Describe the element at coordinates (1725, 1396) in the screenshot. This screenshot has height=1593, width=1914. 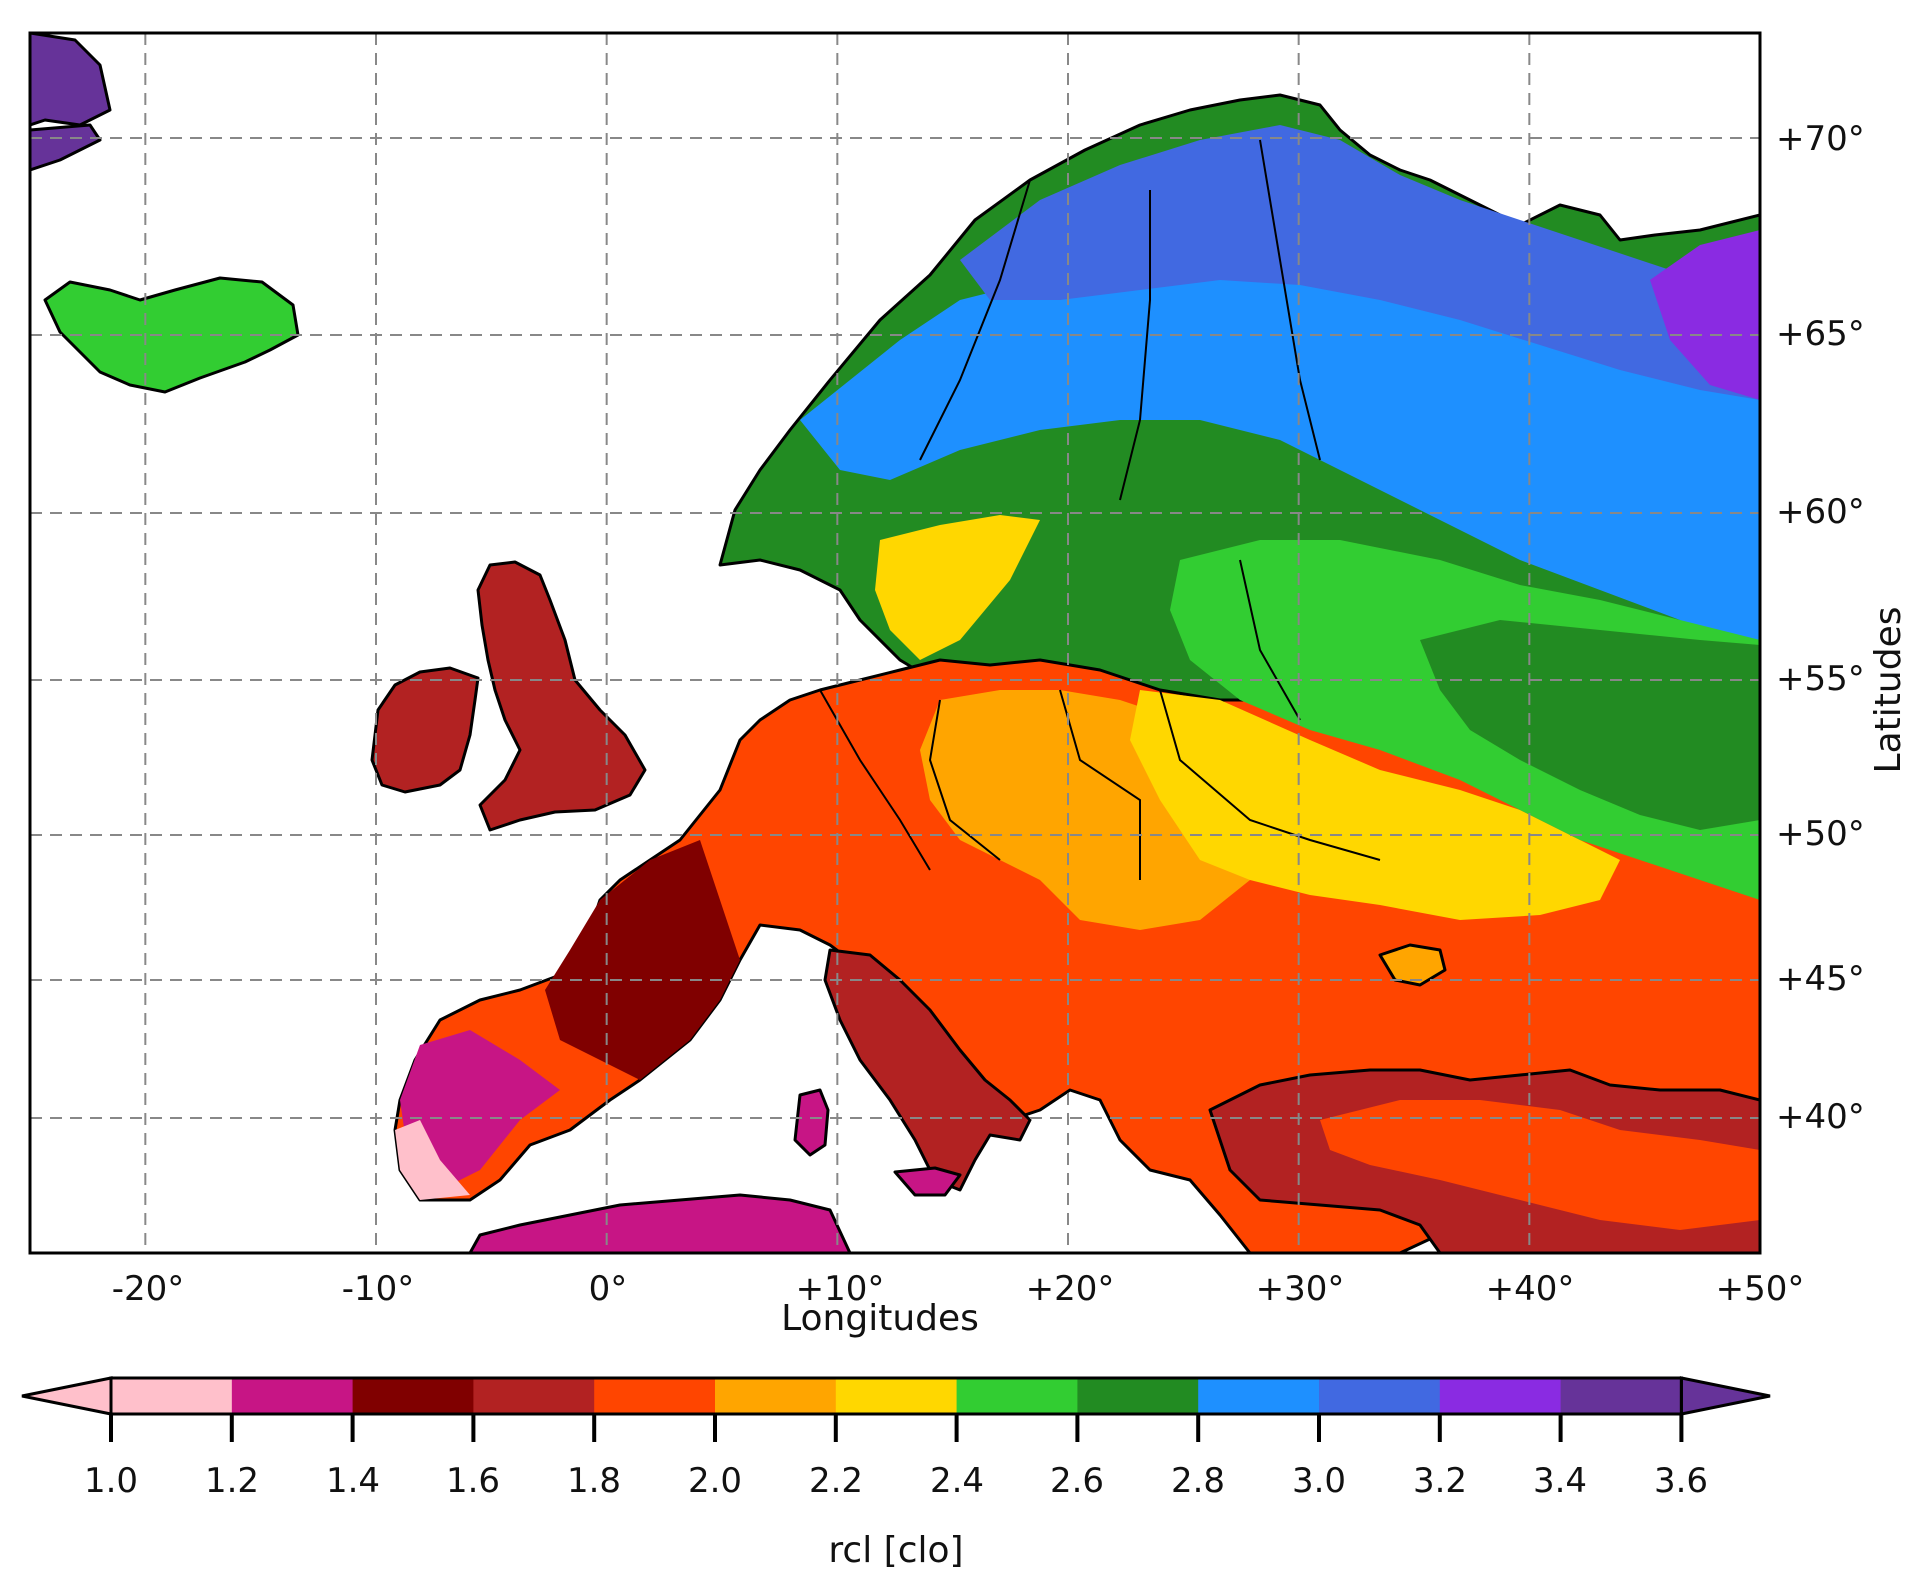
I see `colorbar-over-extend` at that location.